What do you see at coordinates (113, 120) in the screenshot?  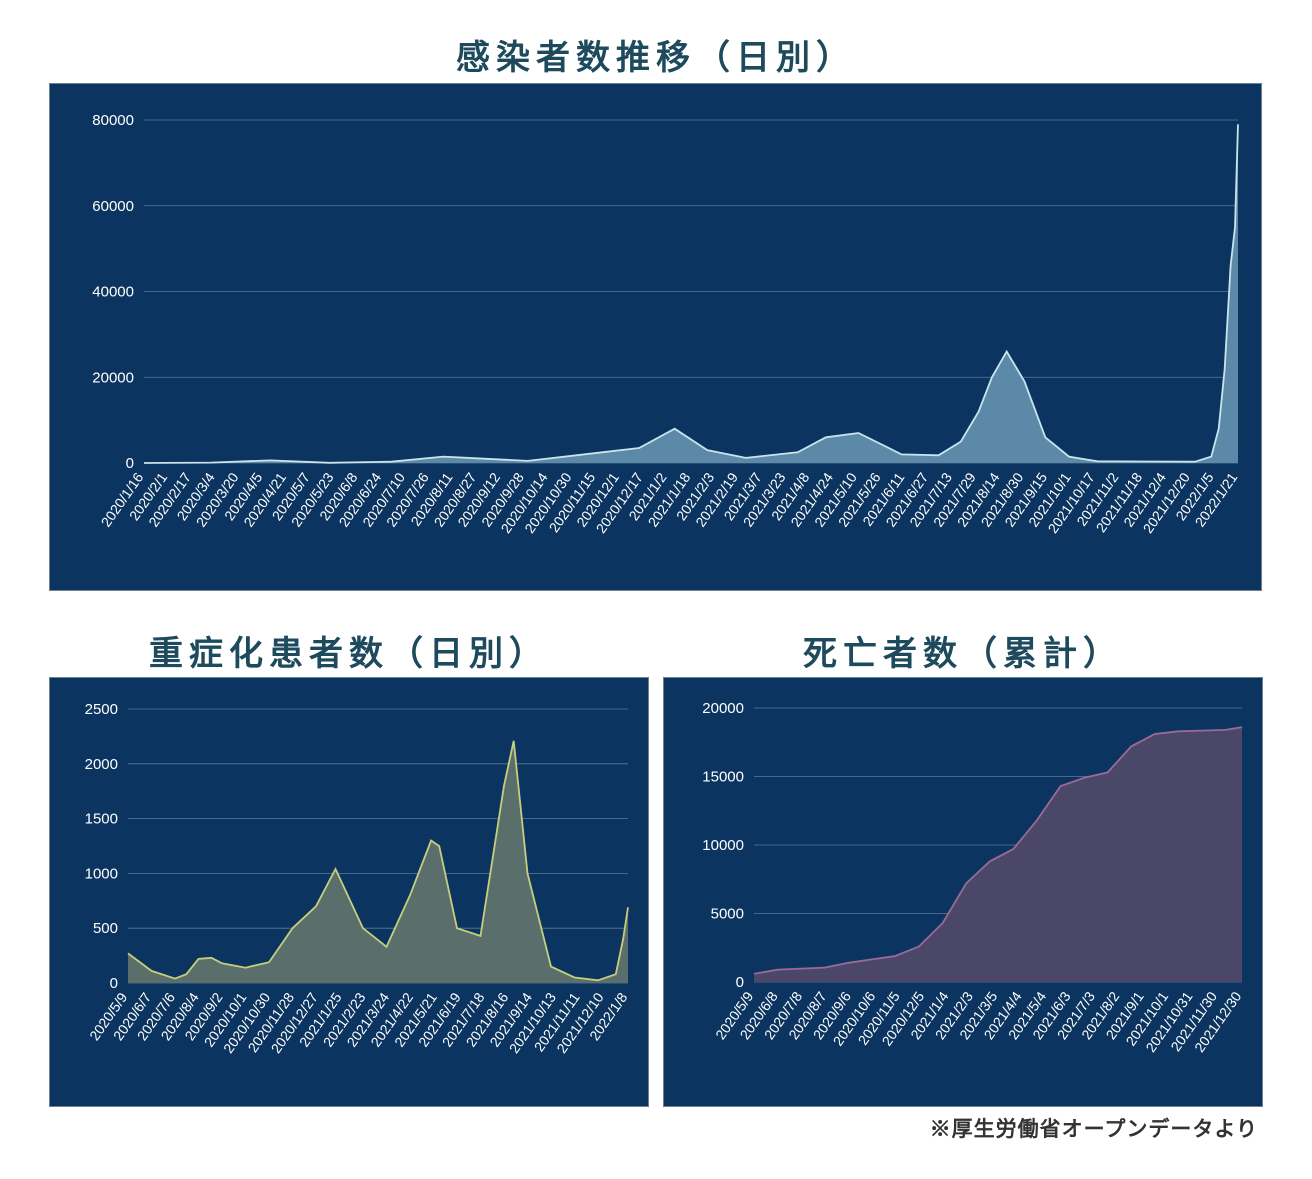 I see `cases-y-tick-label: 80000` at bounding box center [113, 120].